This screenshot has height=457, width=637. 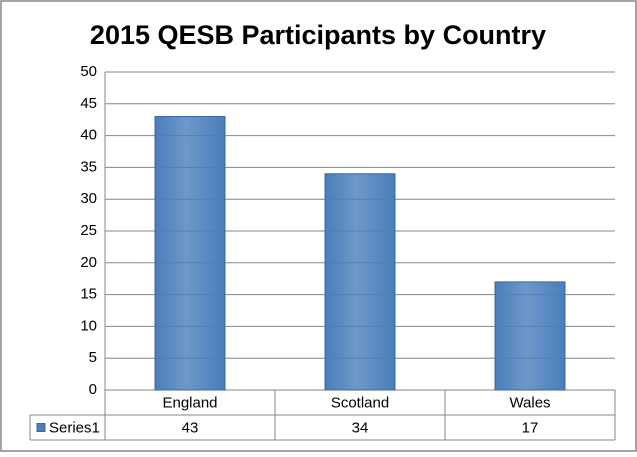 What do you see at coordinates (93, 389) in the screenshot?
I see `y-tick-label: 0` at bounding box center [93, 389].